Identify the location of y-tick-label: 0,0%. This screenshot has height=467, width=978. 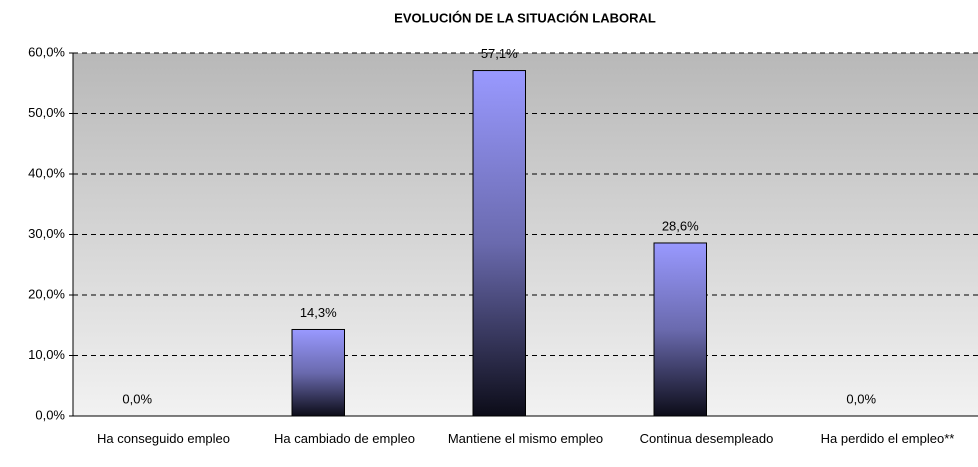
(50, 414).